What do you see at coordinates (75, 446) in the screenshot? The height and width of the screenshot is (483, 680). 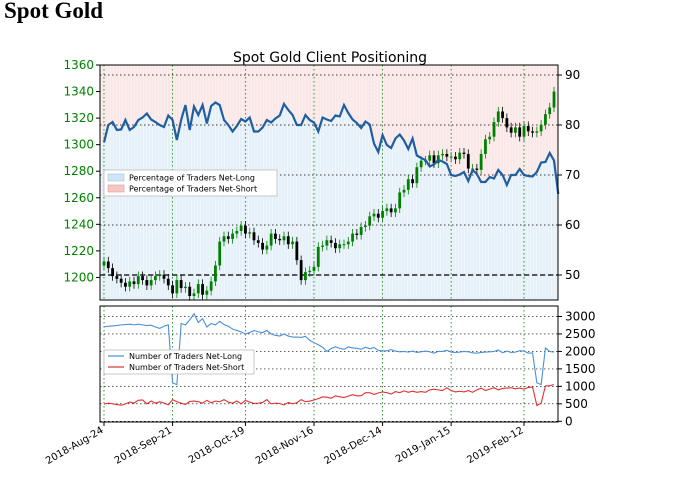 I see `x-tick-label: 2018-Aug-24` at bounding box center [75, 446].